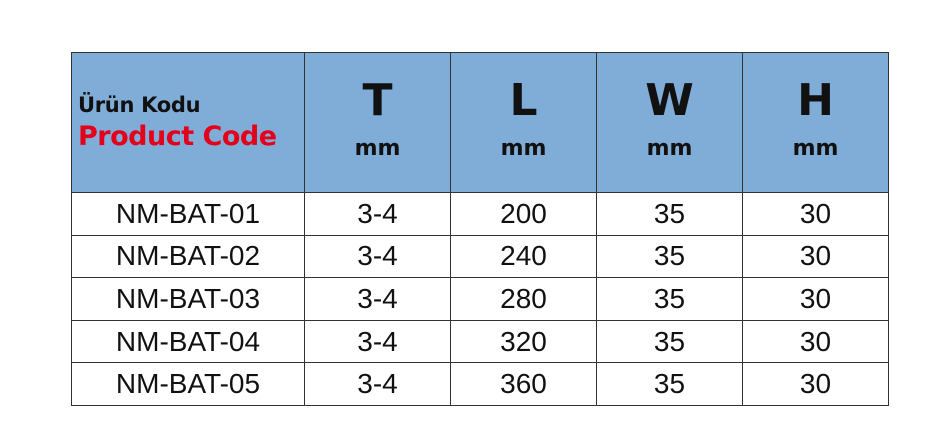  I want to click on cell-product-code: NM-BAT-01, so click(188, 214).